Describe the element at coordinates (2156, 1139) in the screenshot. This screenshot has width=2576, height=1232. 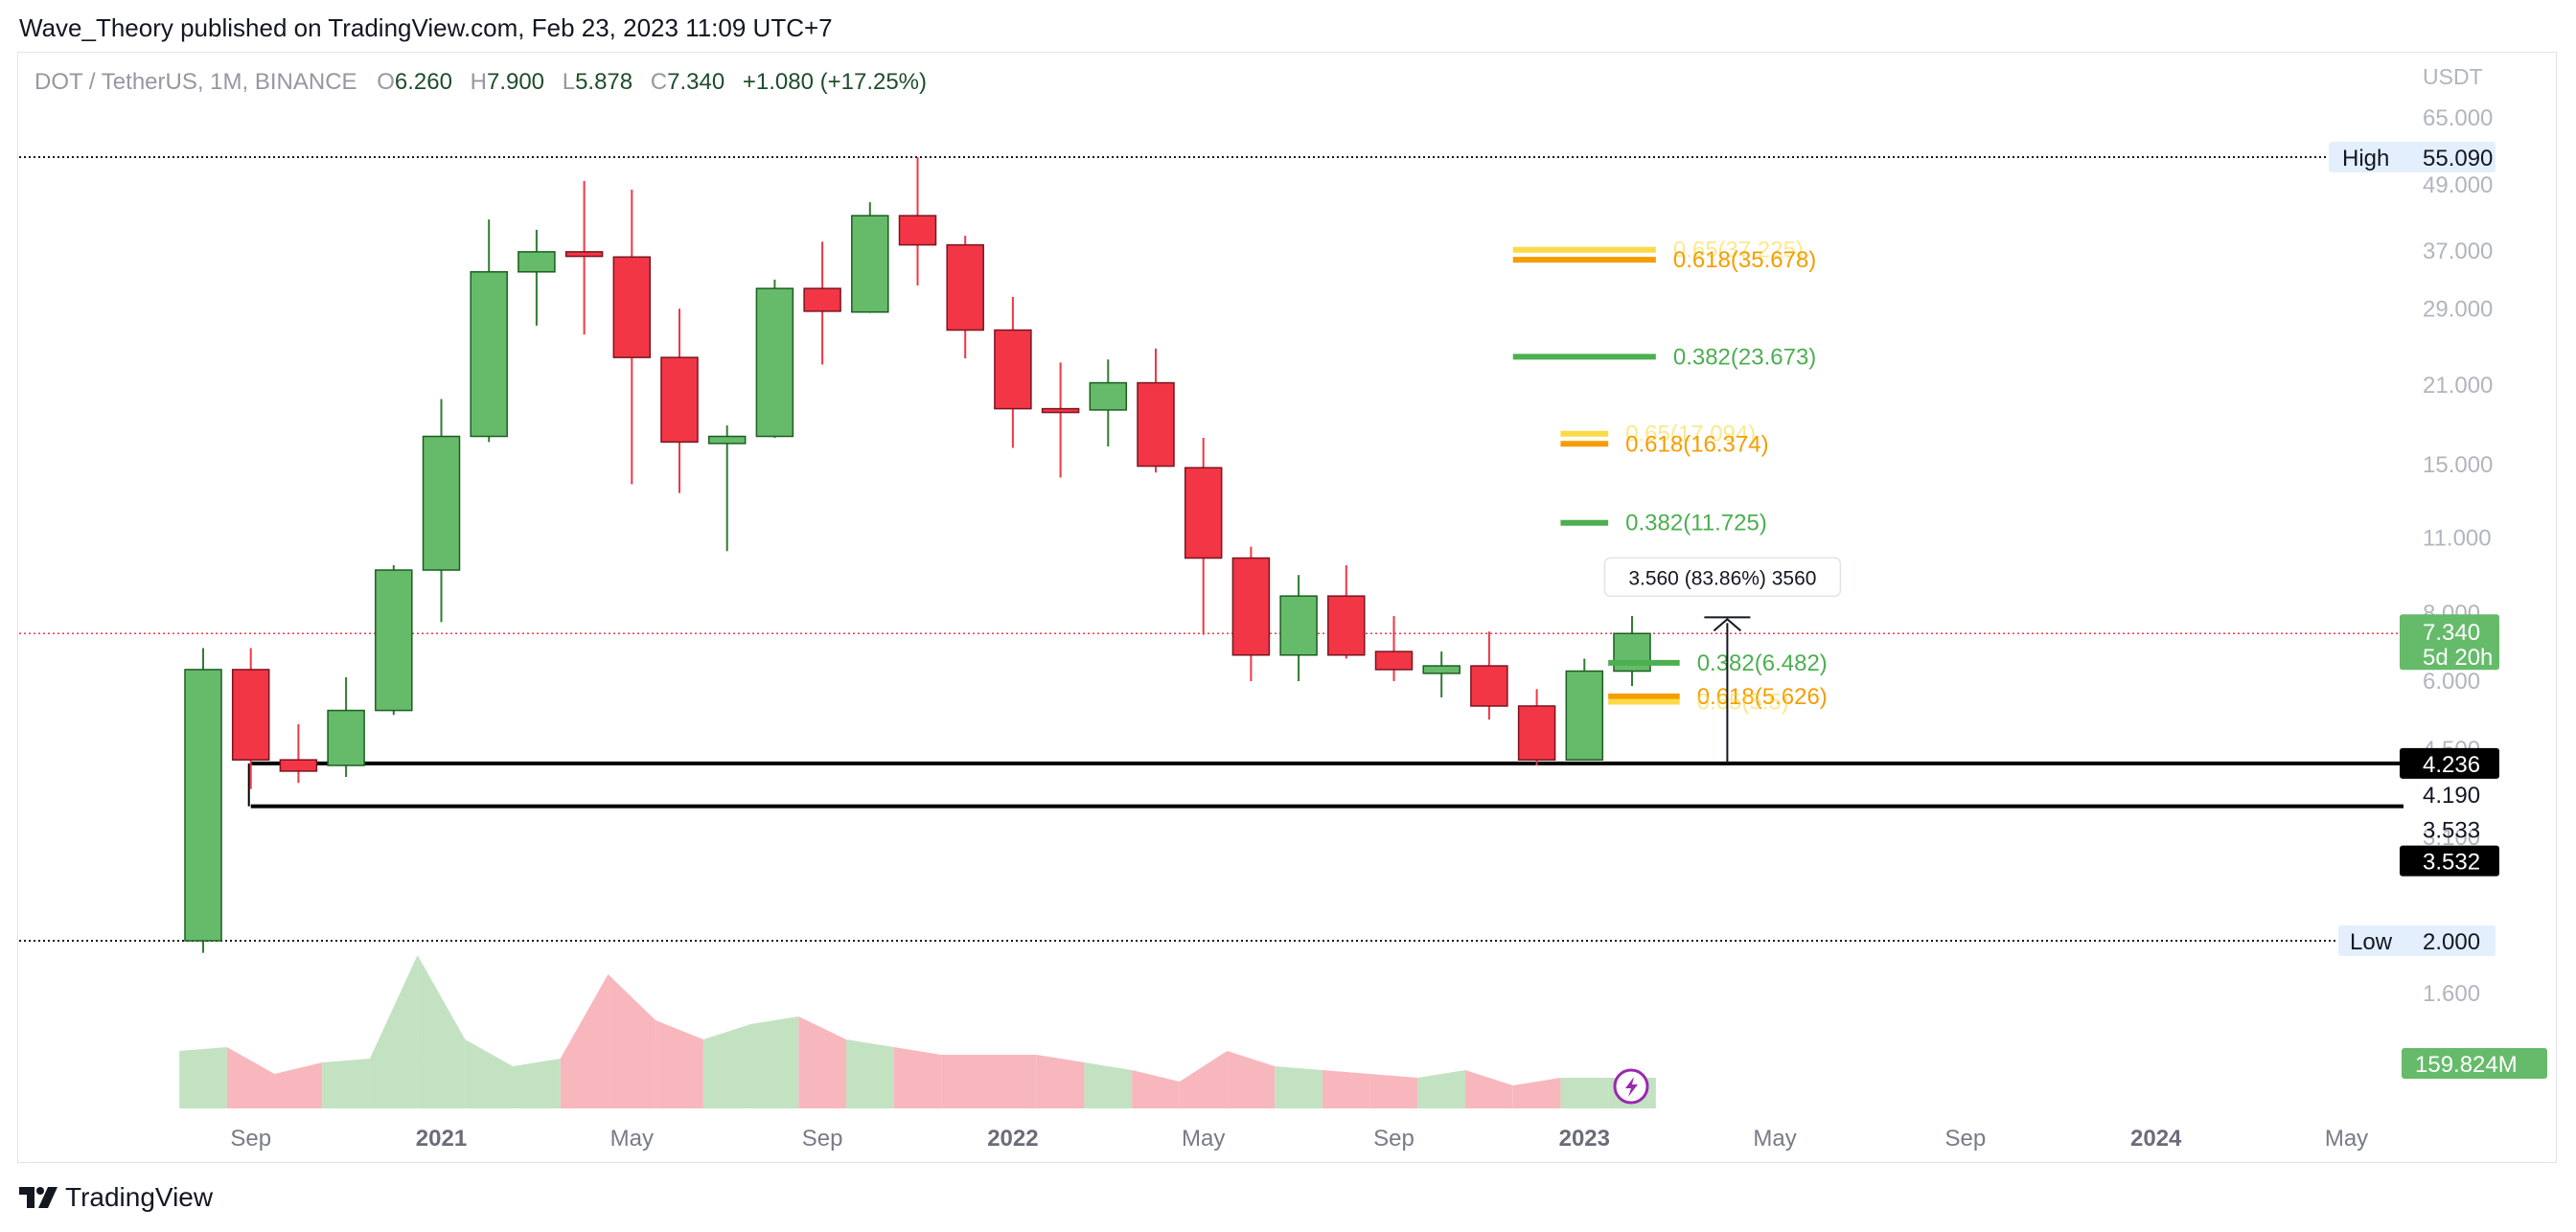
I see `x-tick-label: 2024` at that location.